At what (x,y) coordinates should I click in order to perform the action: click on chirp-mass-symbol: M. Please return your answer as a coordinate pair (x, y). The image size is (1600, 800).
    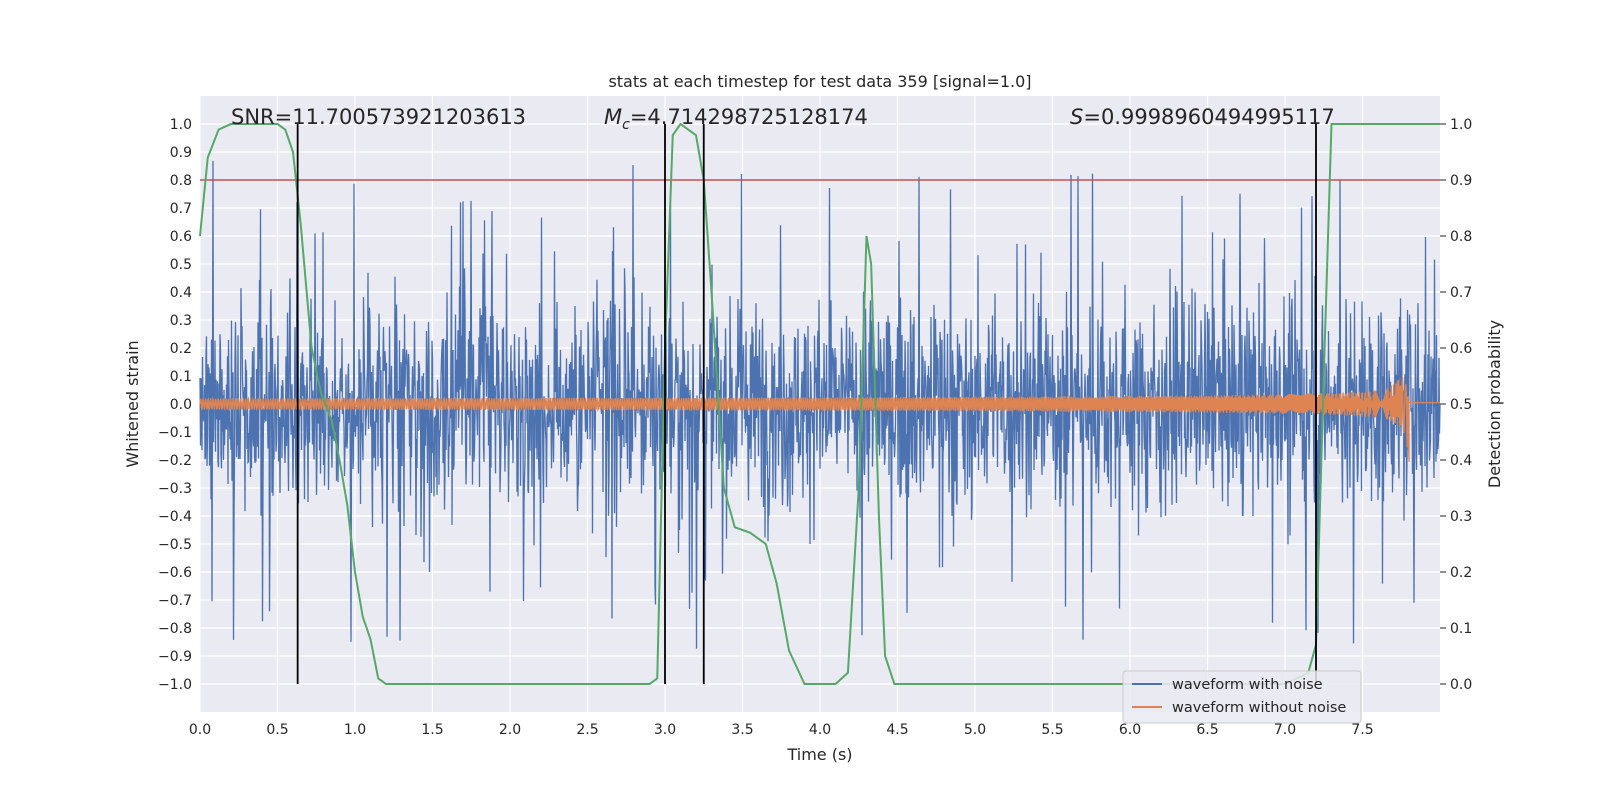
    Looking at the image, I should click on (613, 117).